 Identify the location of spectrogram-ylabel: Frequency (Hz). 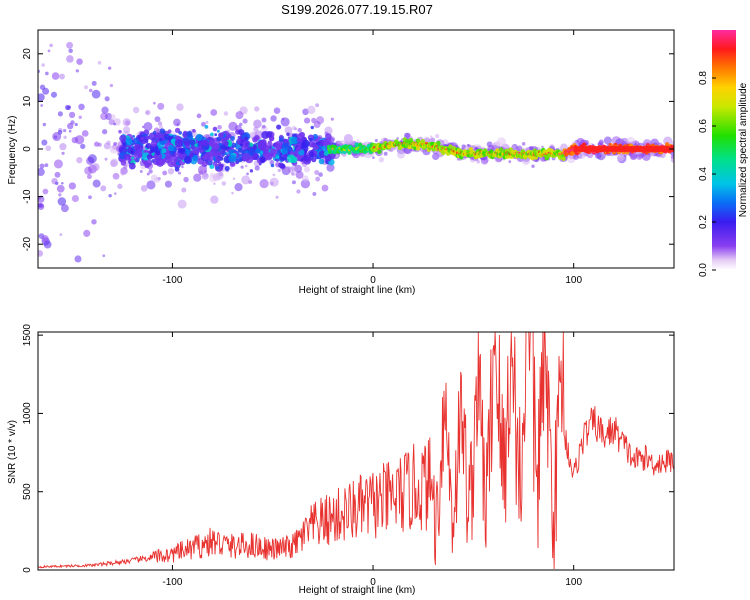
(12, 150).